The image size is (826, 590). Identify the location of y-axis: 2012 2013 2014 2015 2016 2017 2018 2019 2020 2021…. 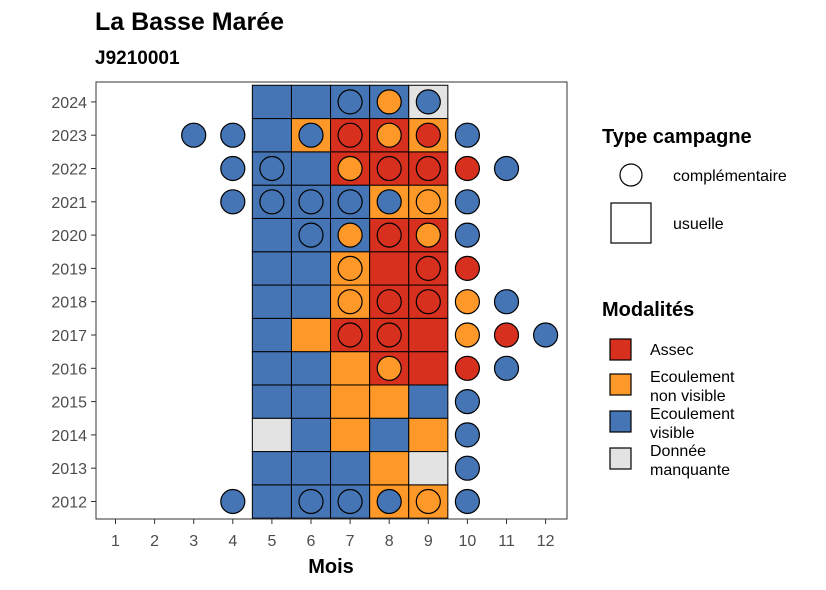
(73, 303).